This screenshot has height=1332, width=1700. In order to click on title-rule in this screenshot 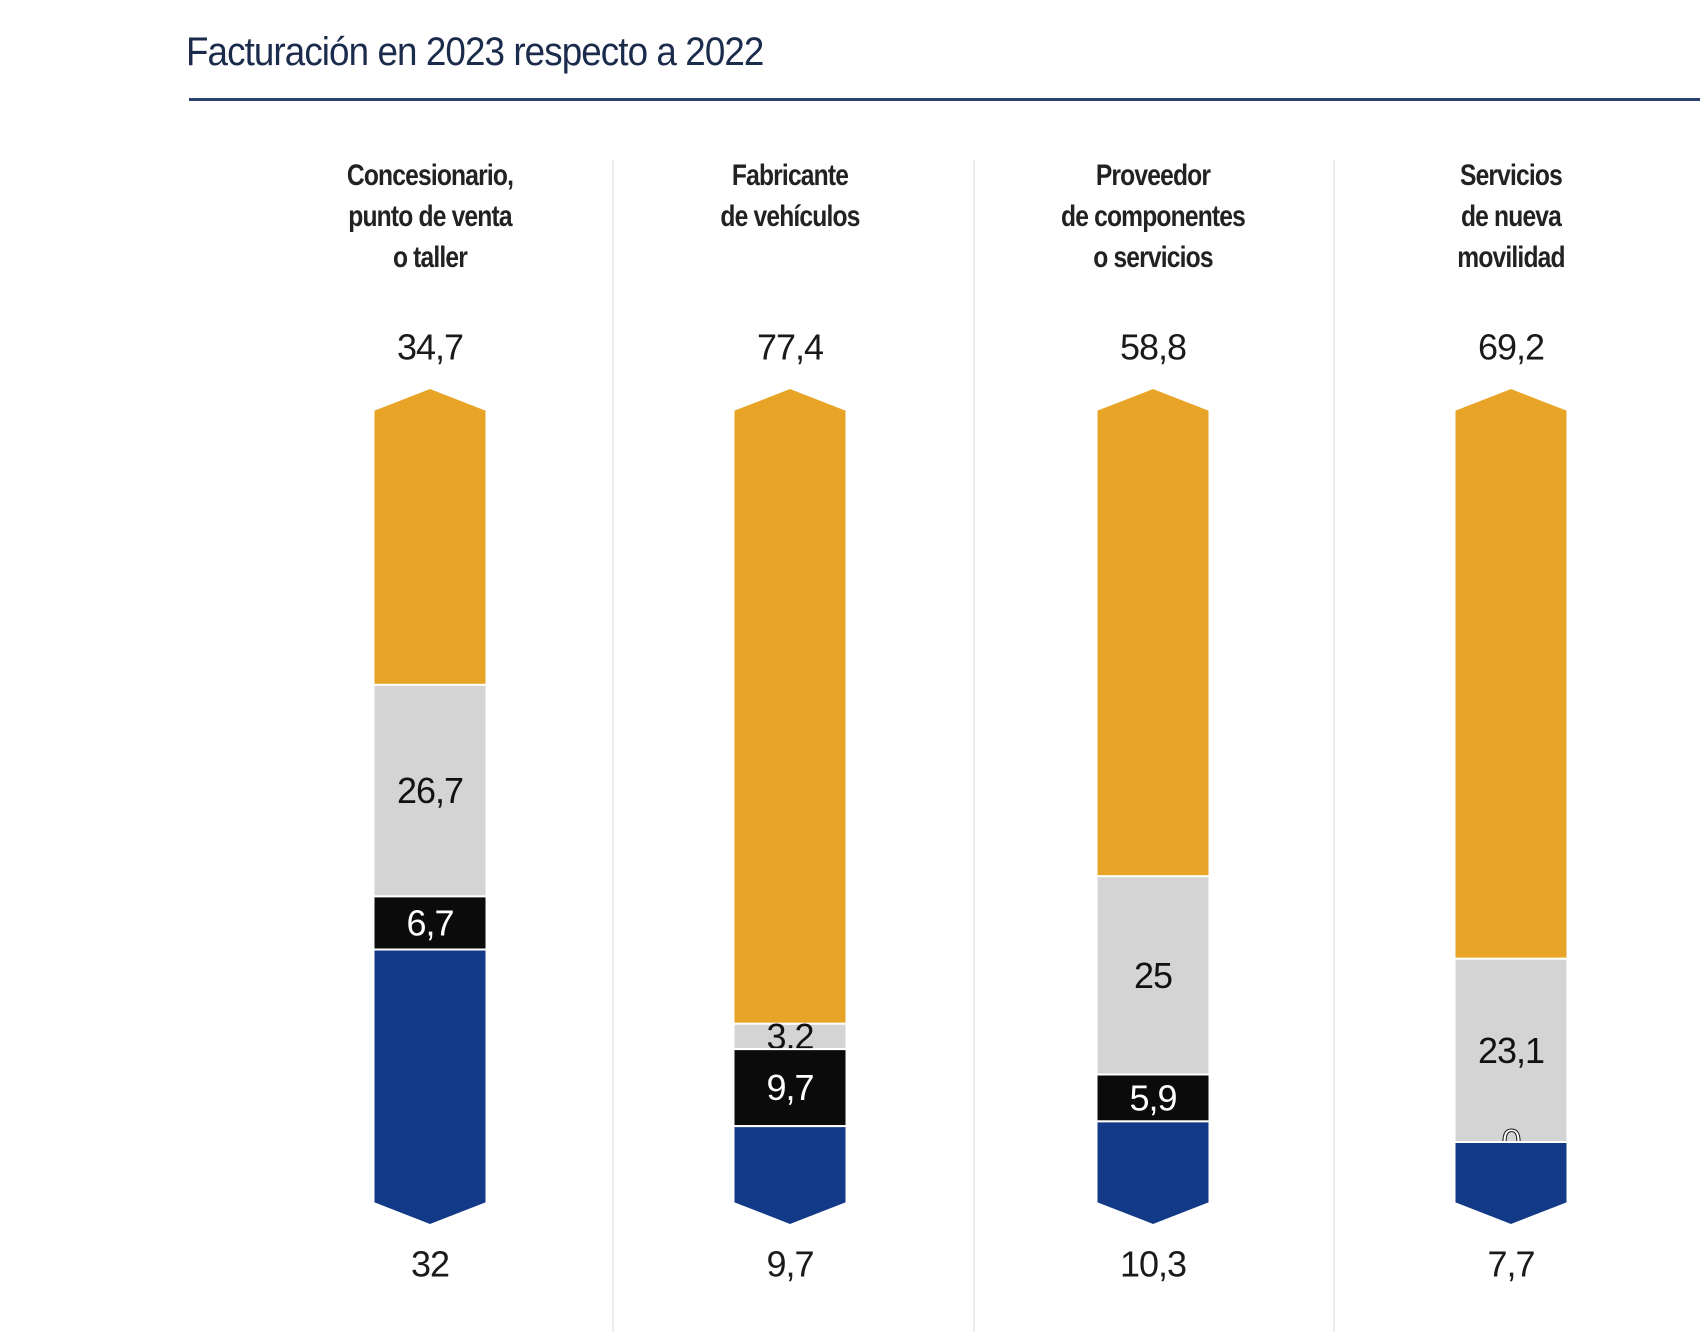, I will do `click(944, 99)`.